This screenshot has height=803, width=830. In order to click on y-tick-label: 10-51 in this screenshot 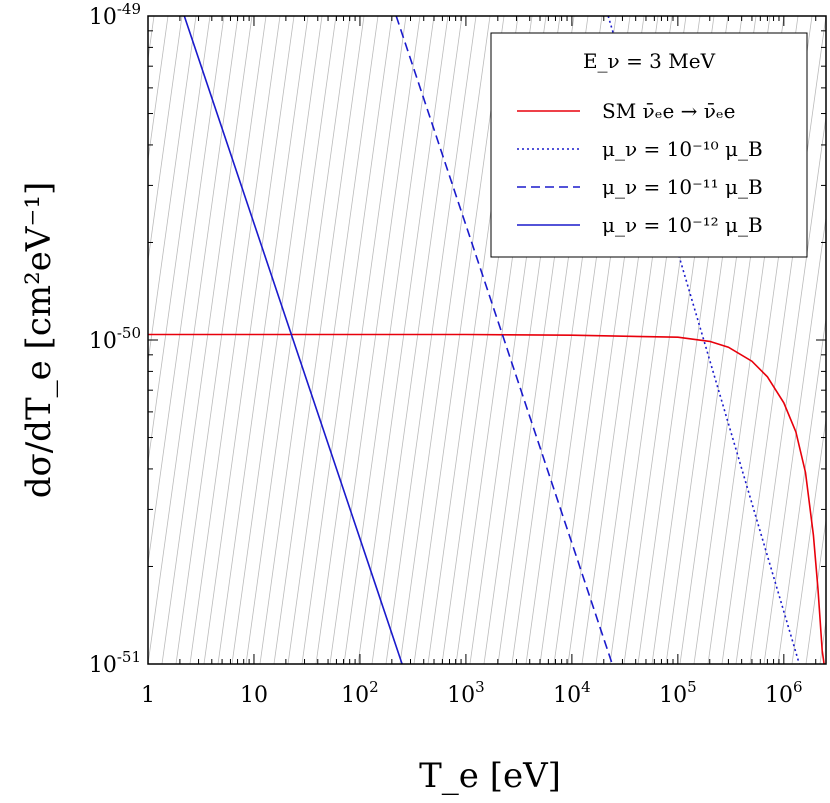, I will do `click(115, 663)`.